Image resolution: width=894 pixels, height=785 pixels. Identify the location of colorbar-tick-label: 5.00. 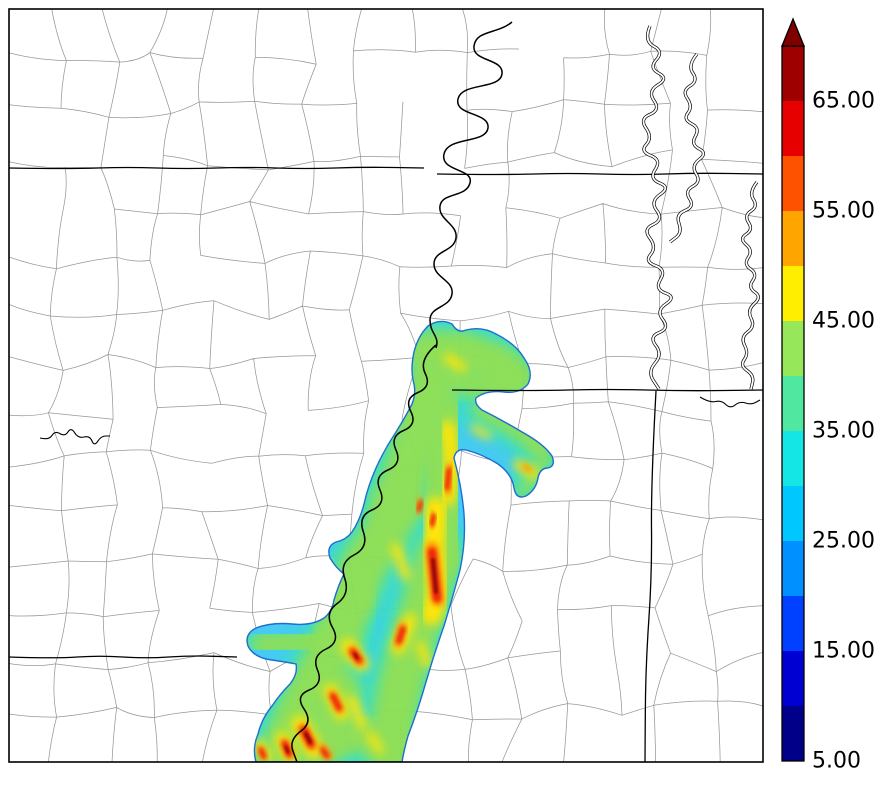
(836, 761).